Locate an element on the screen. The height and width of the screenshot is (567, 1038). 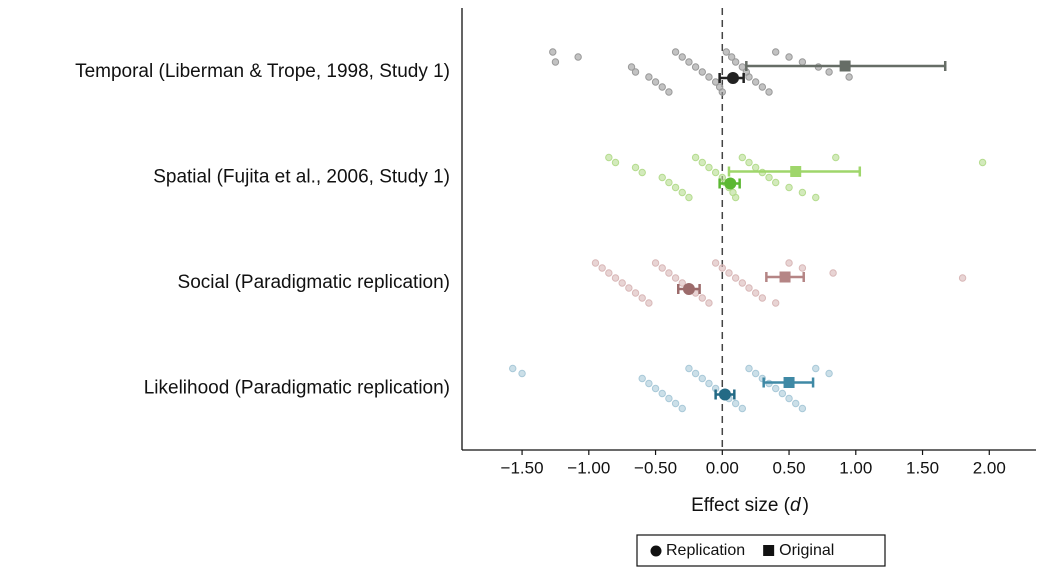
legend-marker is located at coordinates (769, 550).